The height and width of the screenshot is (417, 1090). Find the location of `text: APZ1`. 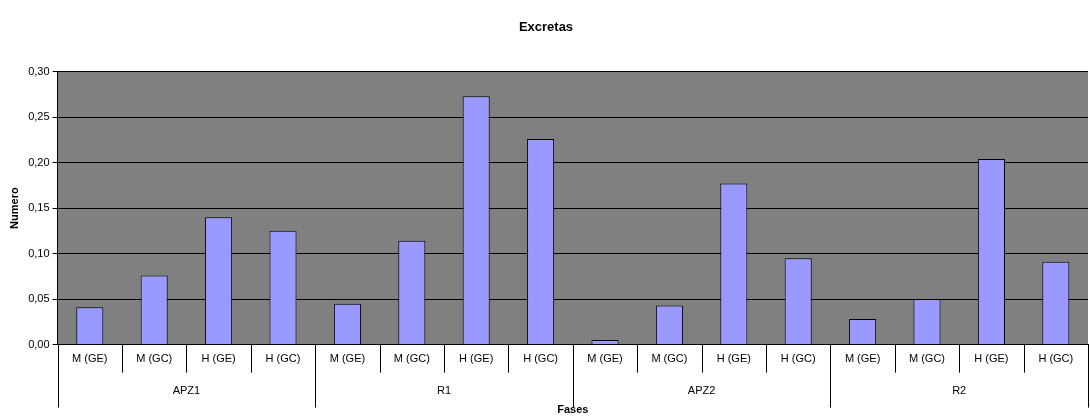

text: APZ1 is located at coordinates (186, 389).